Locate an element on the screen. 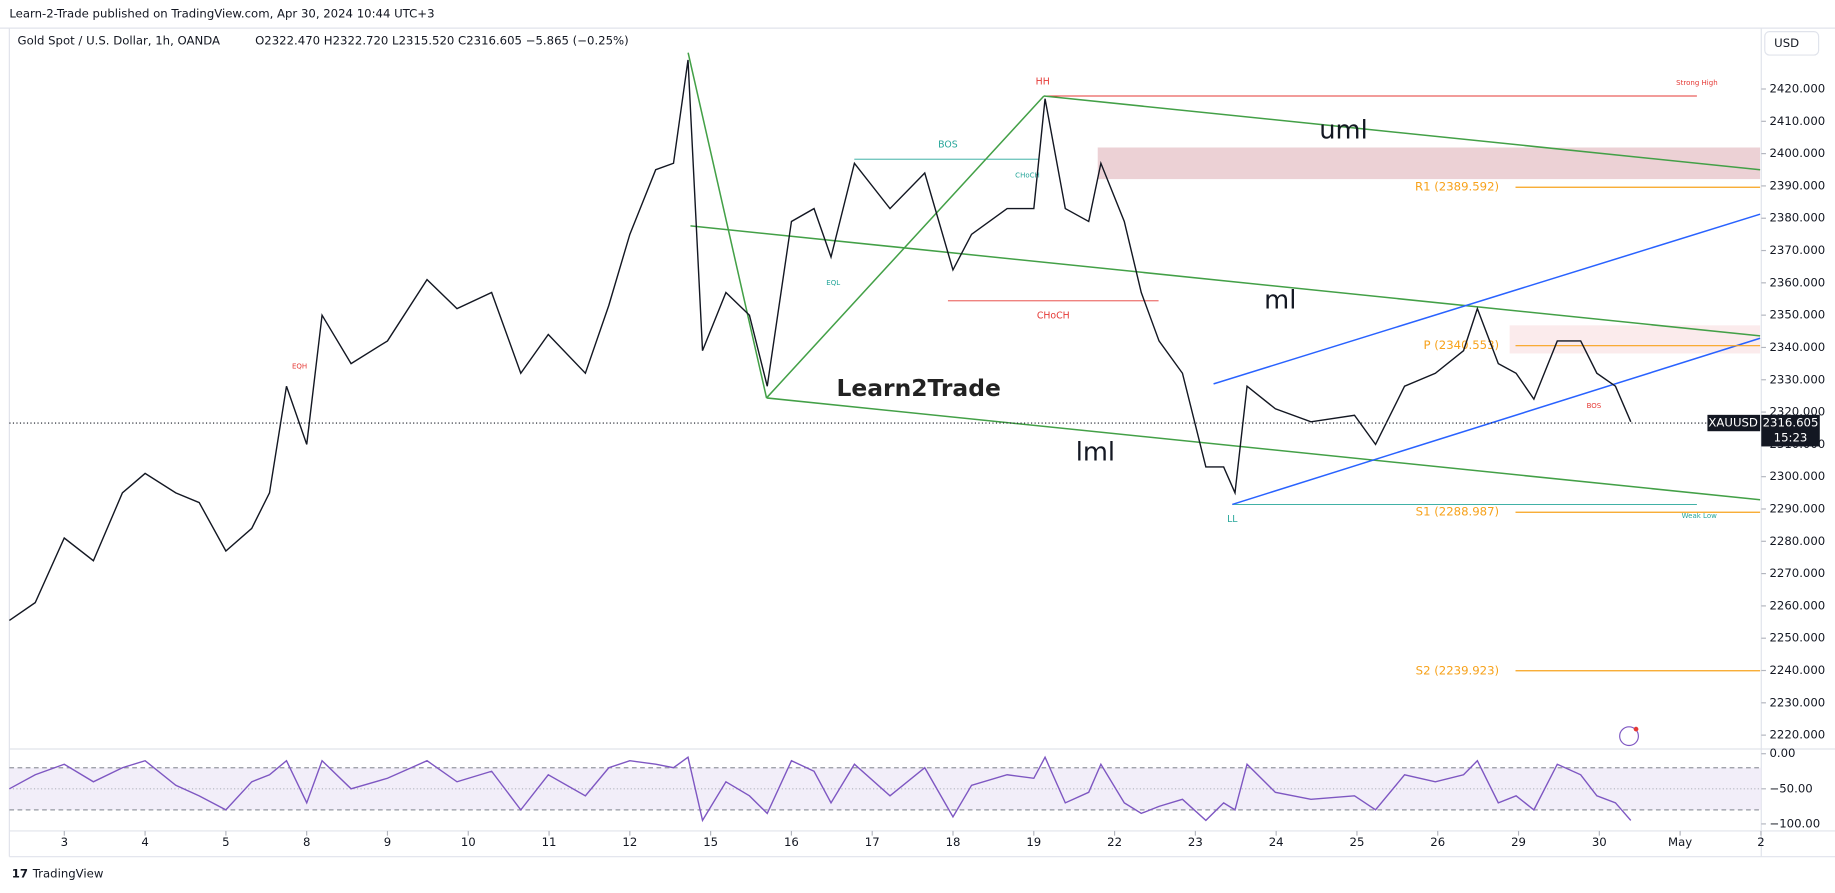 Image resolution: width=1835 pixels, height=893 pixels. symbol-tag-label: XAUUSD is located at coordinates (1733, 423).